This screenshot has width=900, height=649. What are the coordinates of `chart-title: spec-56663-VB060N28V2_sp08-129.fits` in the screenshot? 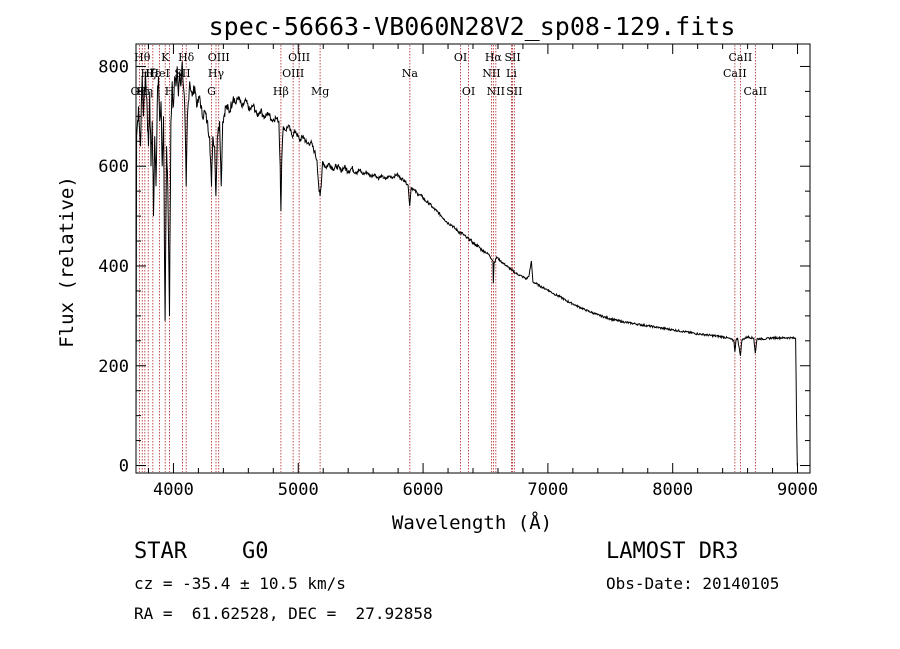 It's located at (472, 26).